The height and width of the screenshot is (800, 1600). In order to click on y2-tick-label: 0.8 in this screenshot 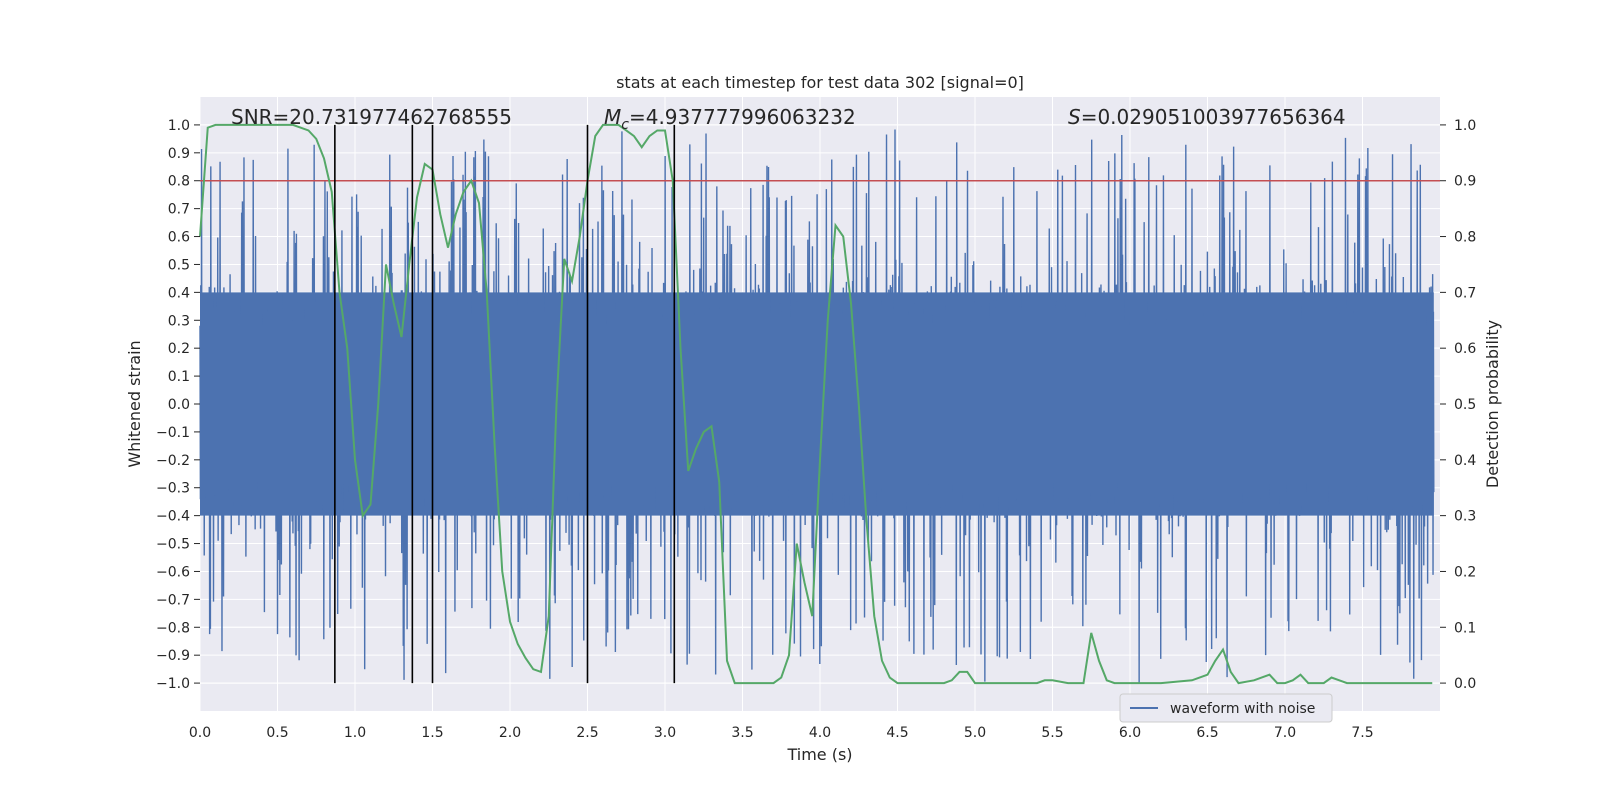, I will do `click(1465, 238)`.